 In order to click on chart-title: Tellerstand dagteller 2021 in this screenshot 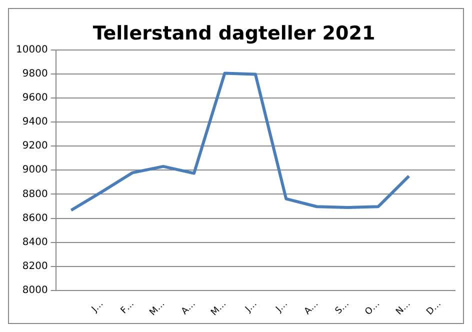, I will do `click(234, 33)`.